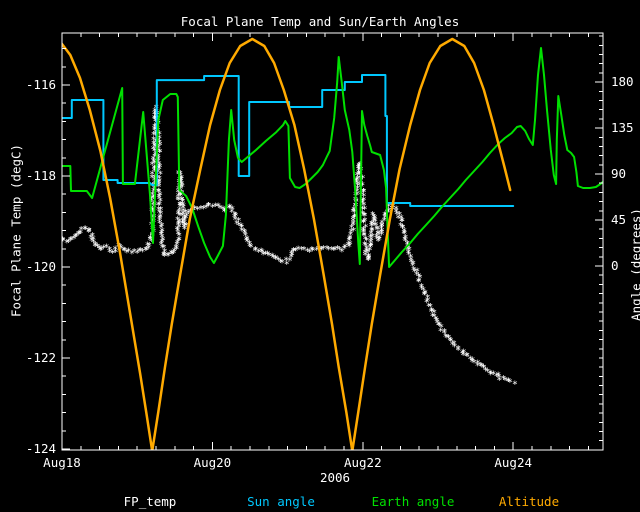 The height and width of the screenshot is (512, 640). I want to click on svg-text: -122, so click(41, 357).